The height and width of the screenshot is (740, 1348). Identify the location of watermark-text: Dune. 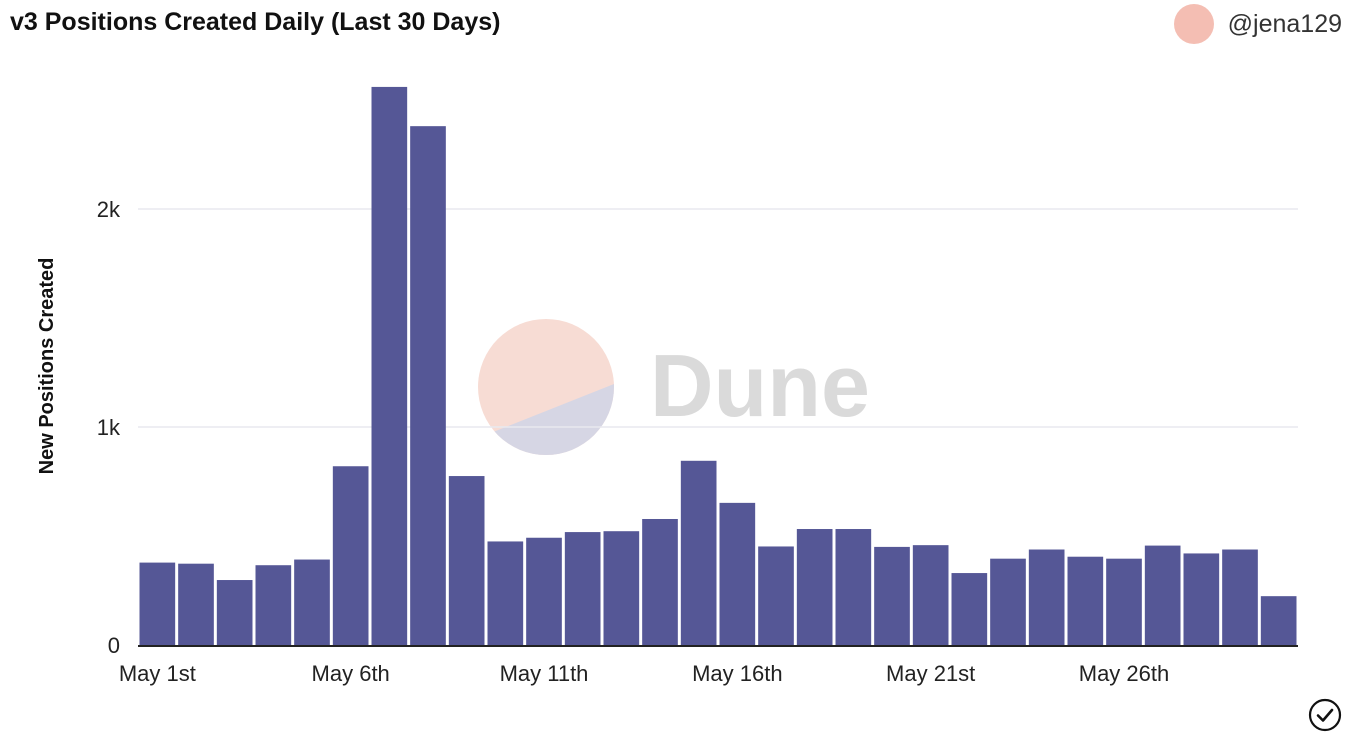
(760, 385).